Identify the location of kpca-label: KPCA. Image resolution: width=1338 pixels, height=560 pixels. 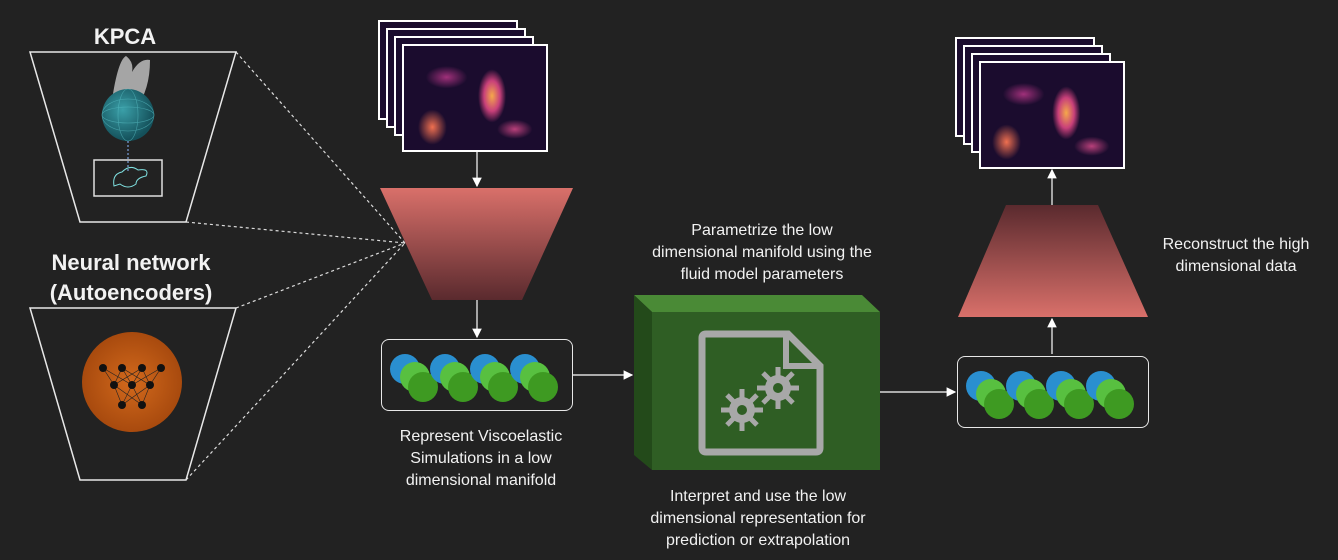
(125, 36).